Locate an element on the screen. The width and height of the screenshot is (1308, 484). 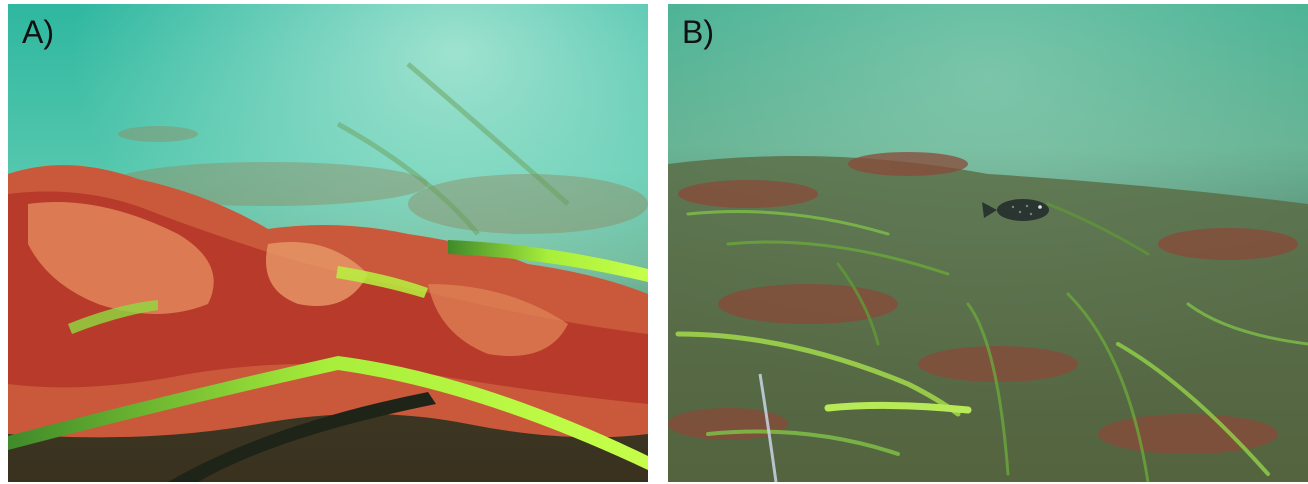
panel-b-label: B) is located at coordinates (698, 32).